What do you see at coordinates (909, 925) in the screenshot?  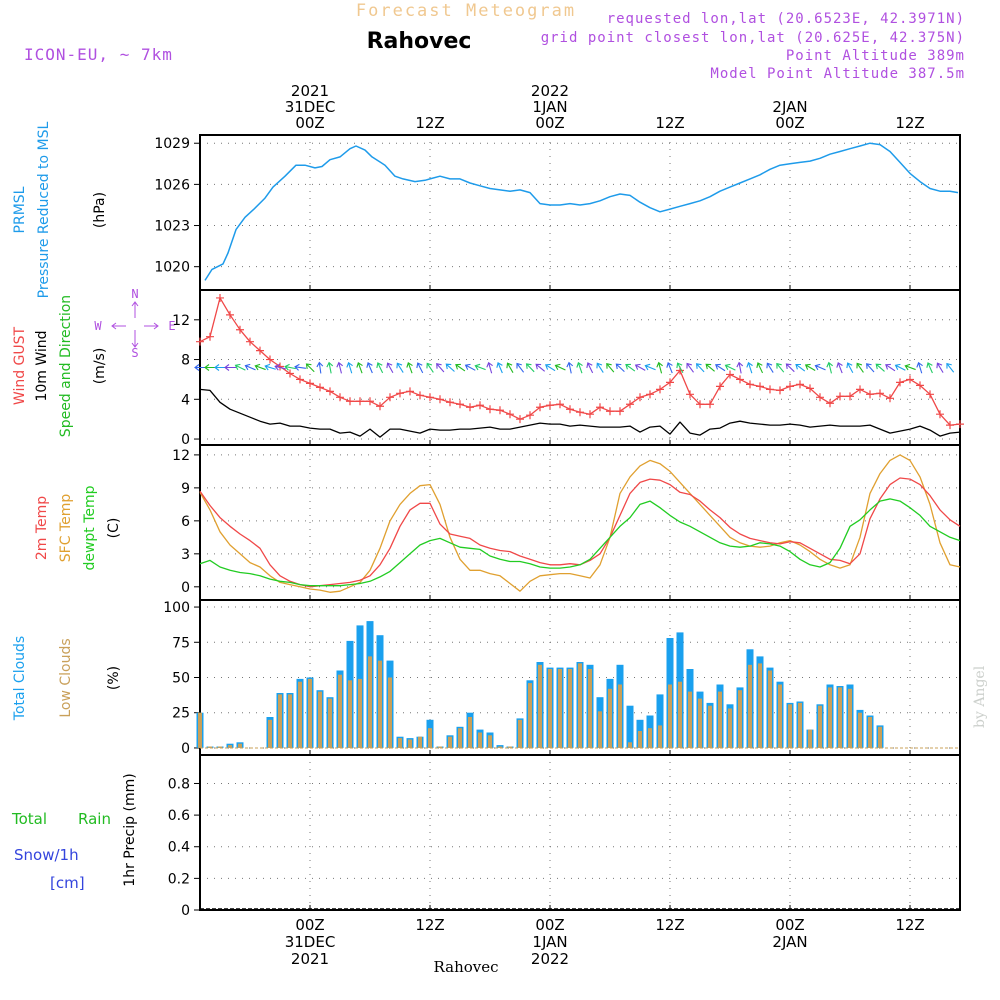 I see `bottom-time-label: 12Z` at bounding box center [909, 925].